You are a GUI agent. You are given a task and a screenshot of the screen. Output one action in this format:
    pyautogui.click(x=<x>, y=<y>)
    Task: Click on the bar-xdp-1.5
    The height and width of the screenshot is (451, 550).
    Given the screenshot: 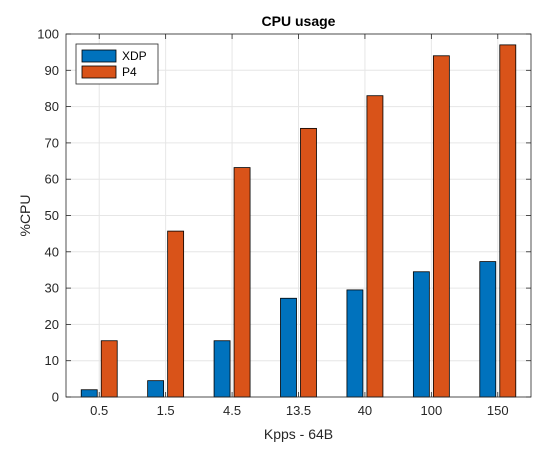 What is the action you would take?
    pyautogui.click(x=156, y=389)
    